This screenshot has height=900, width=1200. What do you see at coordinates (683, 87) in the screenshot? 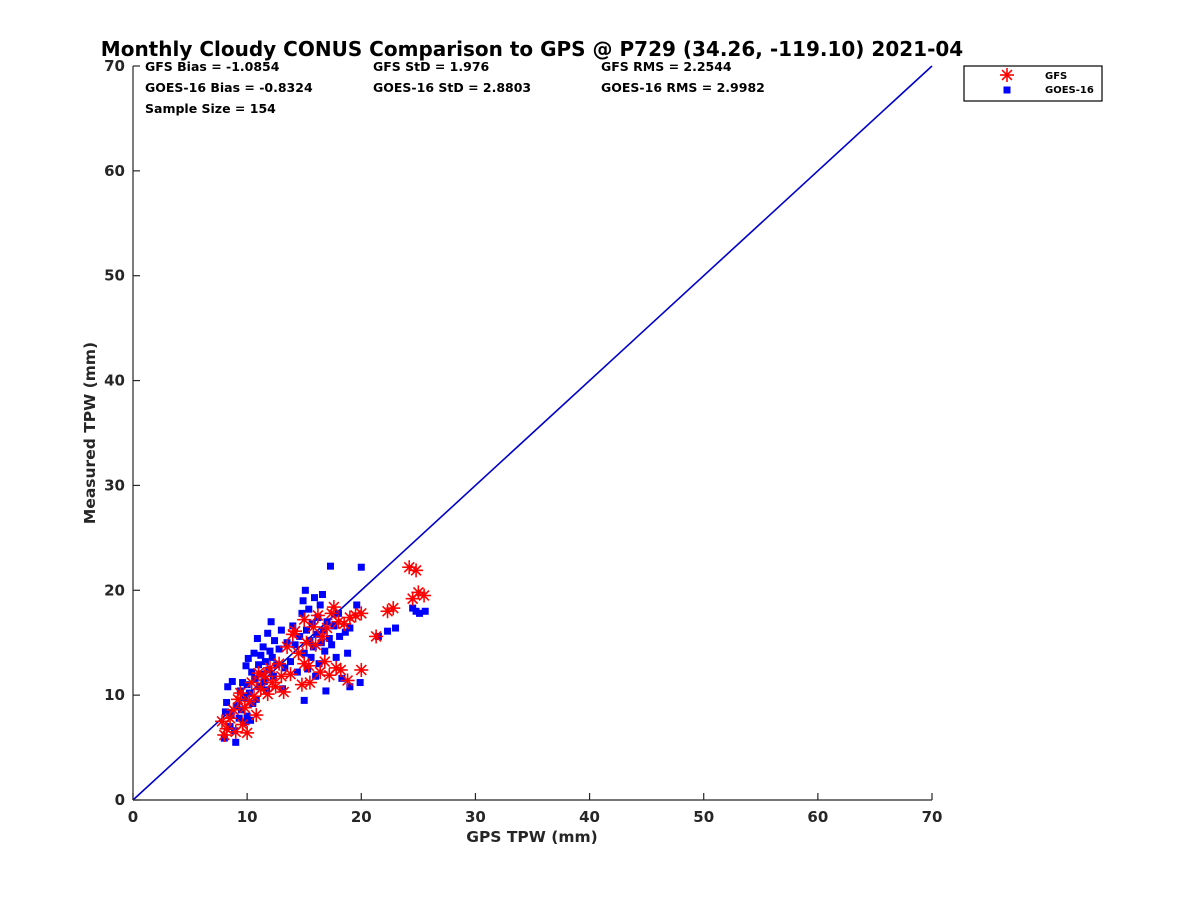
I see `stat-goes16-rms: GOES-16 RMS = 2.9982` at bounding box center [683, 87].